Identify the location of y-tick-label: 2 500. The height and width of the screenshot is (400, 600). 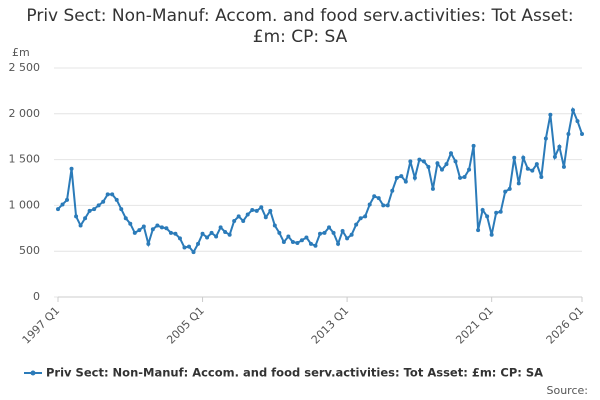
(25, 67).